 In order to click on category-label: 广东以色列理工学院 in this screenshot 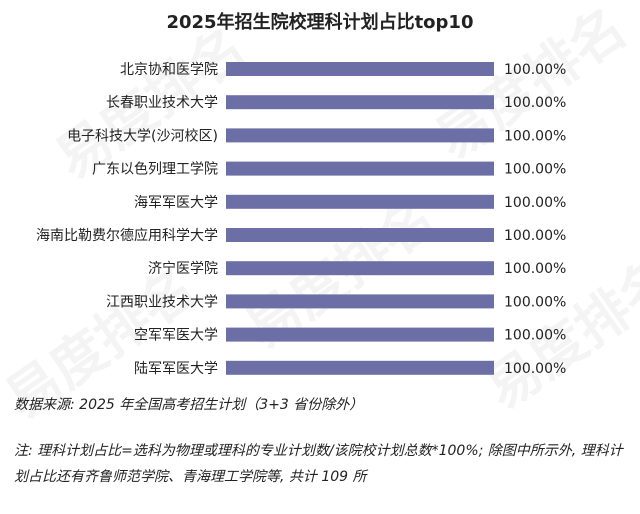, I will do `click(155, 169)`.